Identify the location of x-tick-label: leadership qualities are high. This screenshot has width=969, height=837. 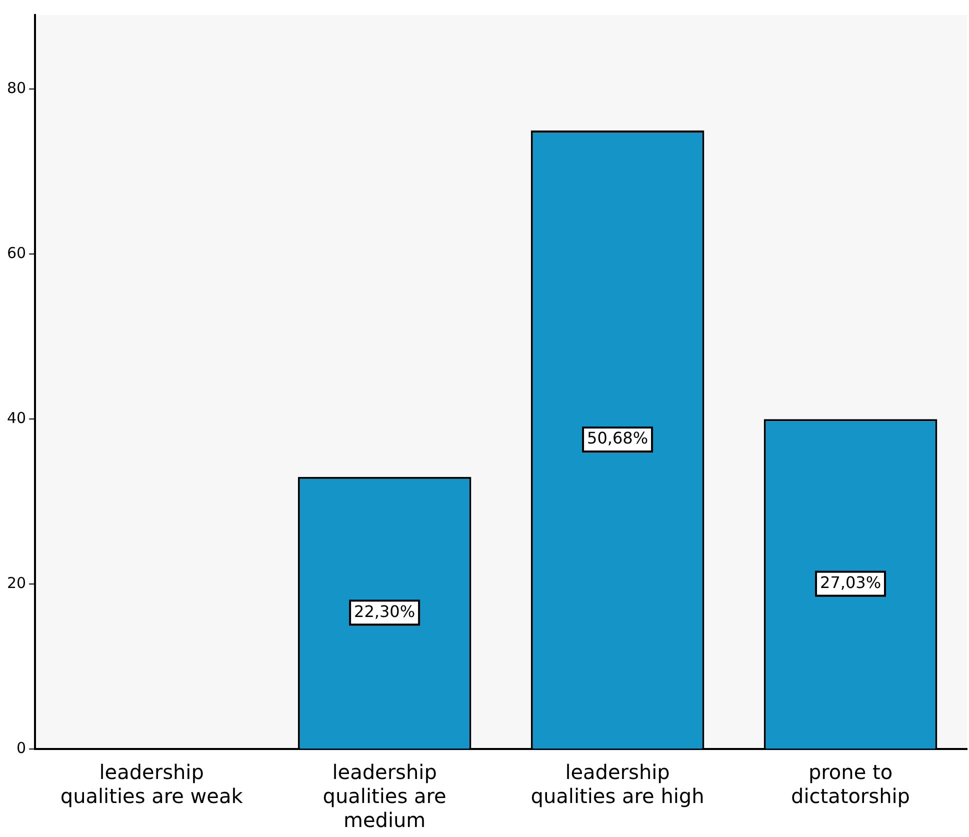
(617, 784).